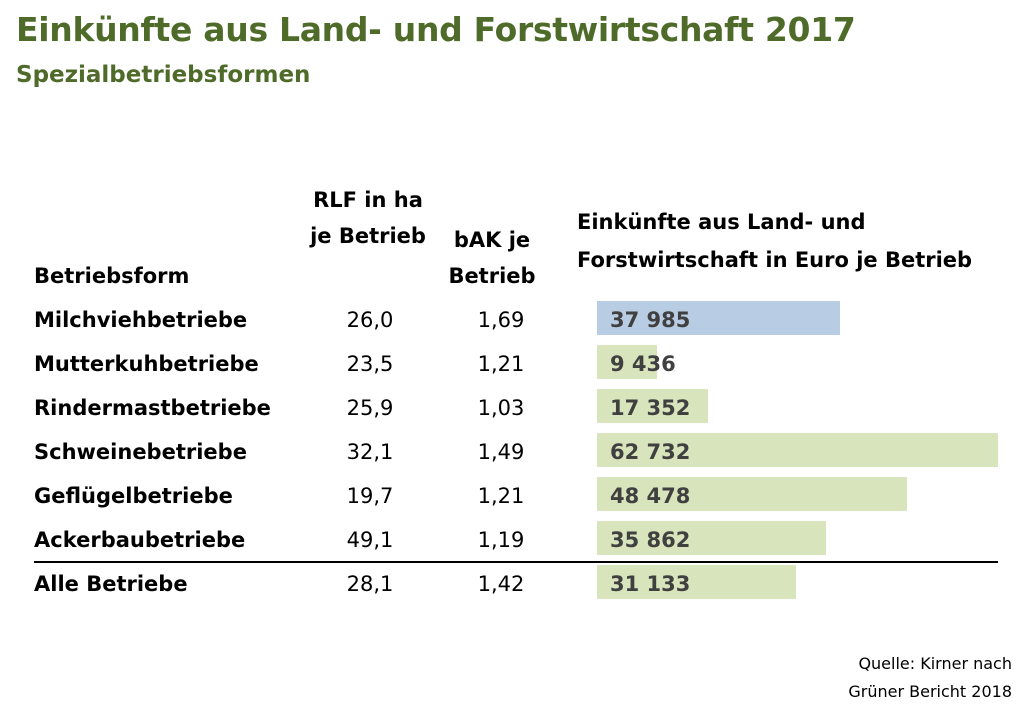 This screenshot has width=1024, height=709. Describe the element at coordinates (370, 584) in the screenshot. I see `row-rlf: 28,1` at that location.